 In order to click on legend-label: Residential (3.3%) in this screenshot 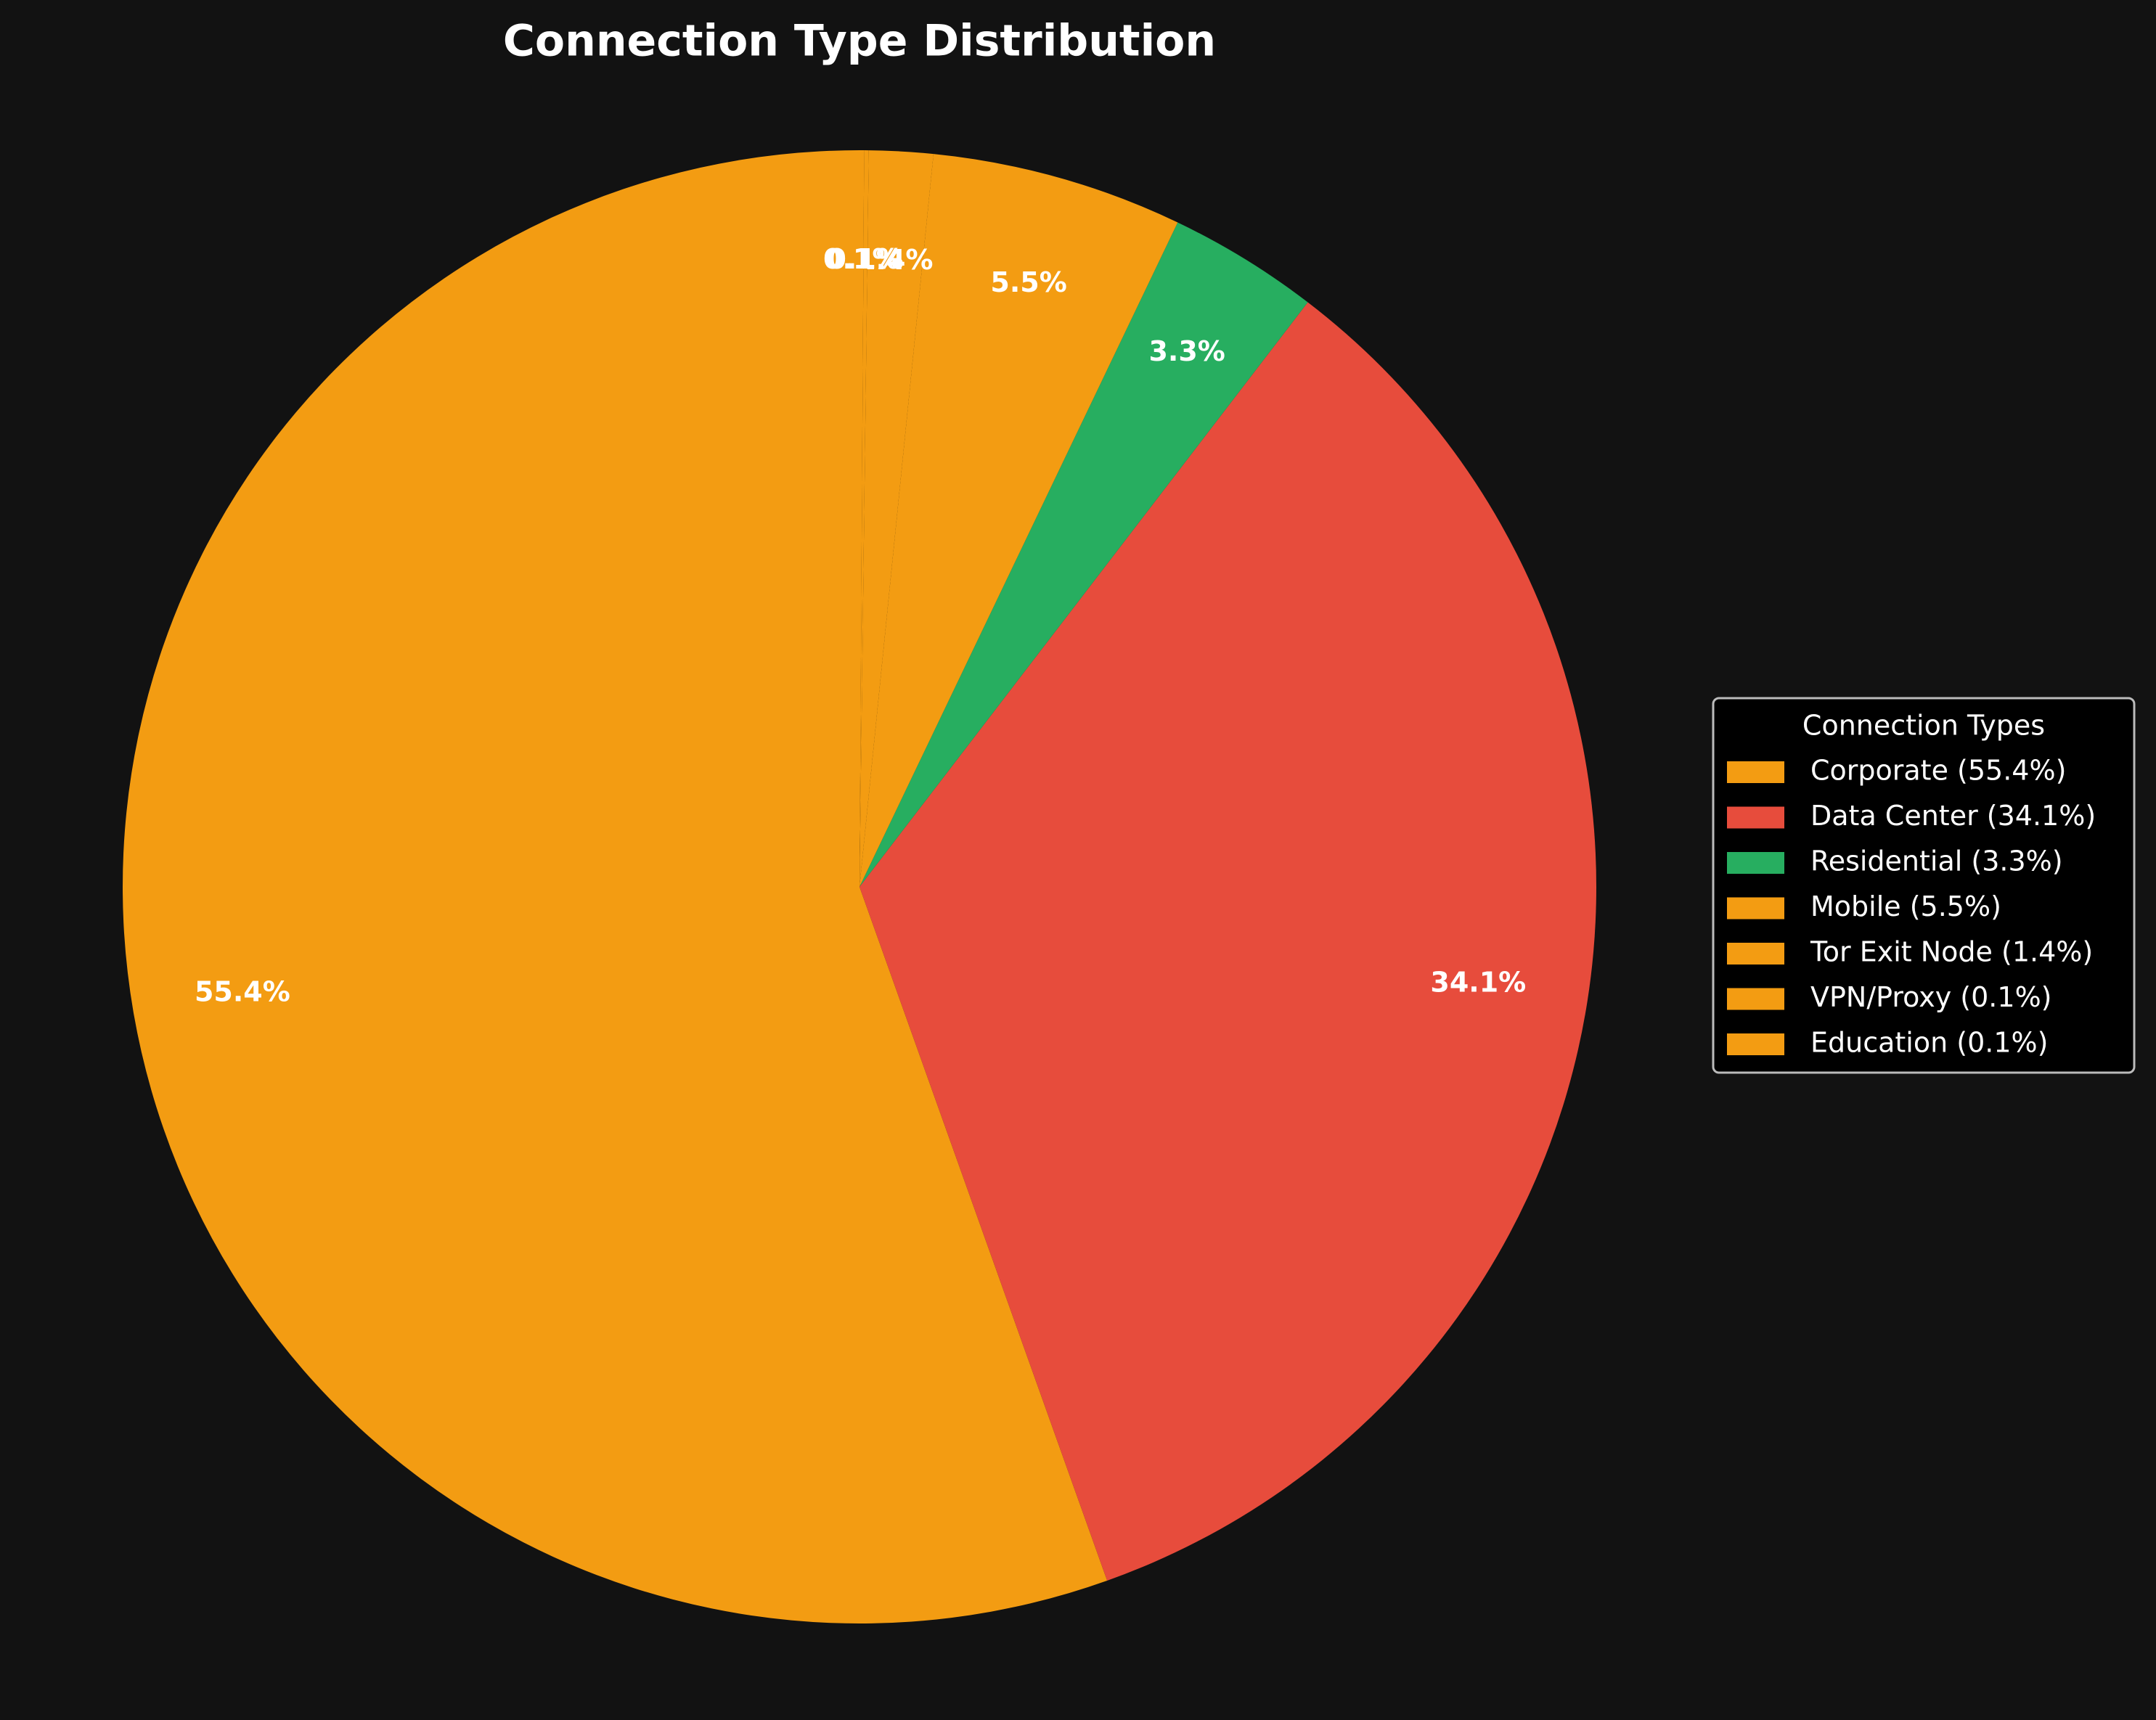, I will do `click(1937, 861)`.